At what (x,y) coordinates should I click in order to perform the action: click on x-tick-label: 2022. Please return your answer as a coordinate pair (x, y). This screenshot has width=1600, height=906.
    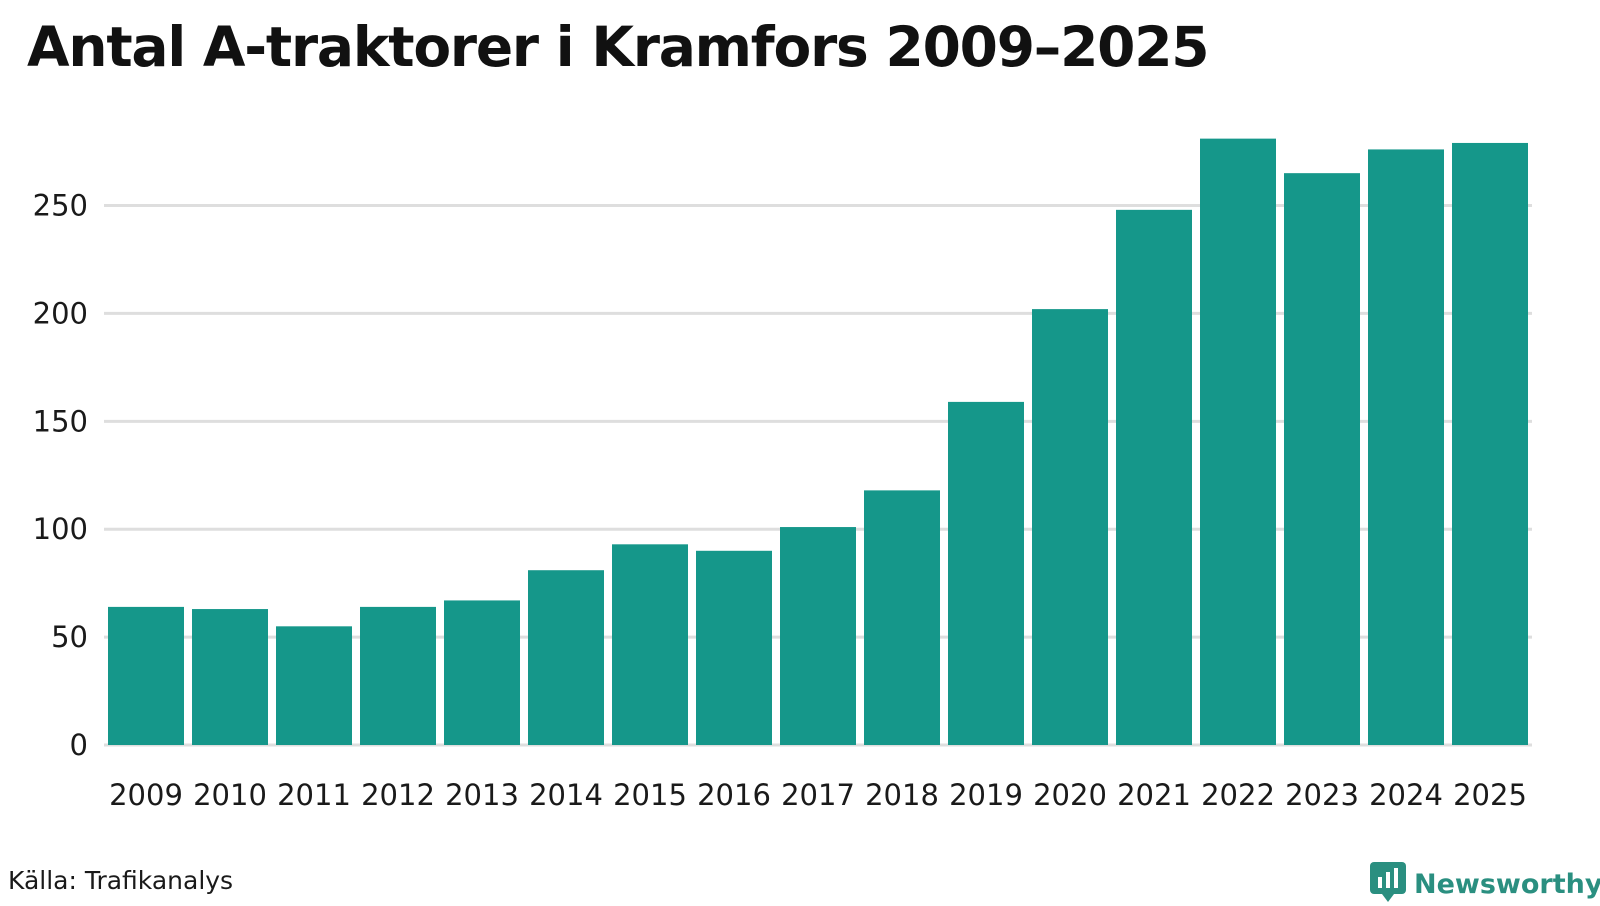
    Looking at the image, I should click on (1238, 795).